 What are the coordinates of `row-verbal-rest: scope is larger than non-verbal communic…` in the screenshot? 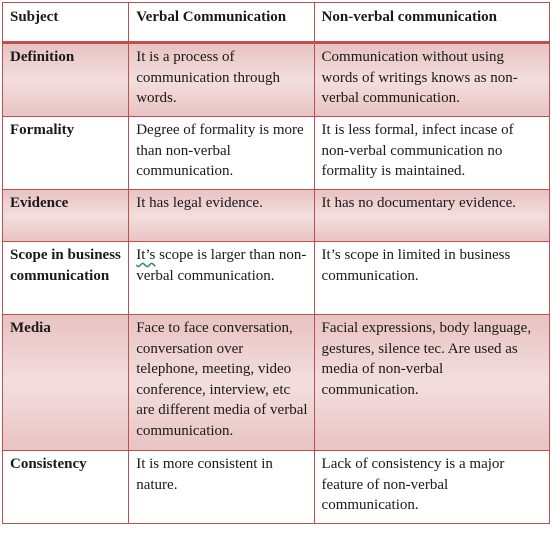 It's located at (221, 265).